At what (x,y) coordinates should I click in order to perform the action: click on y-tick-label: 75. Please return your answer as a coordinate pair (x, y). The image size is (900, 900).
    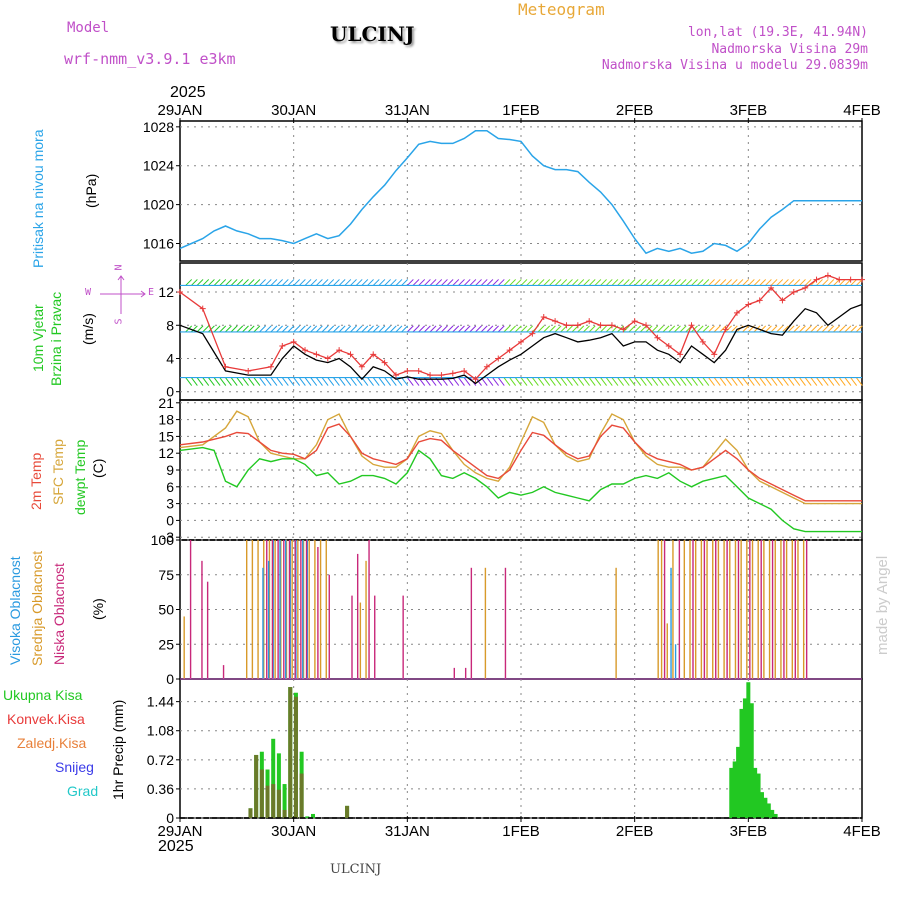
    Looking at the image, I should click on (166, 575).